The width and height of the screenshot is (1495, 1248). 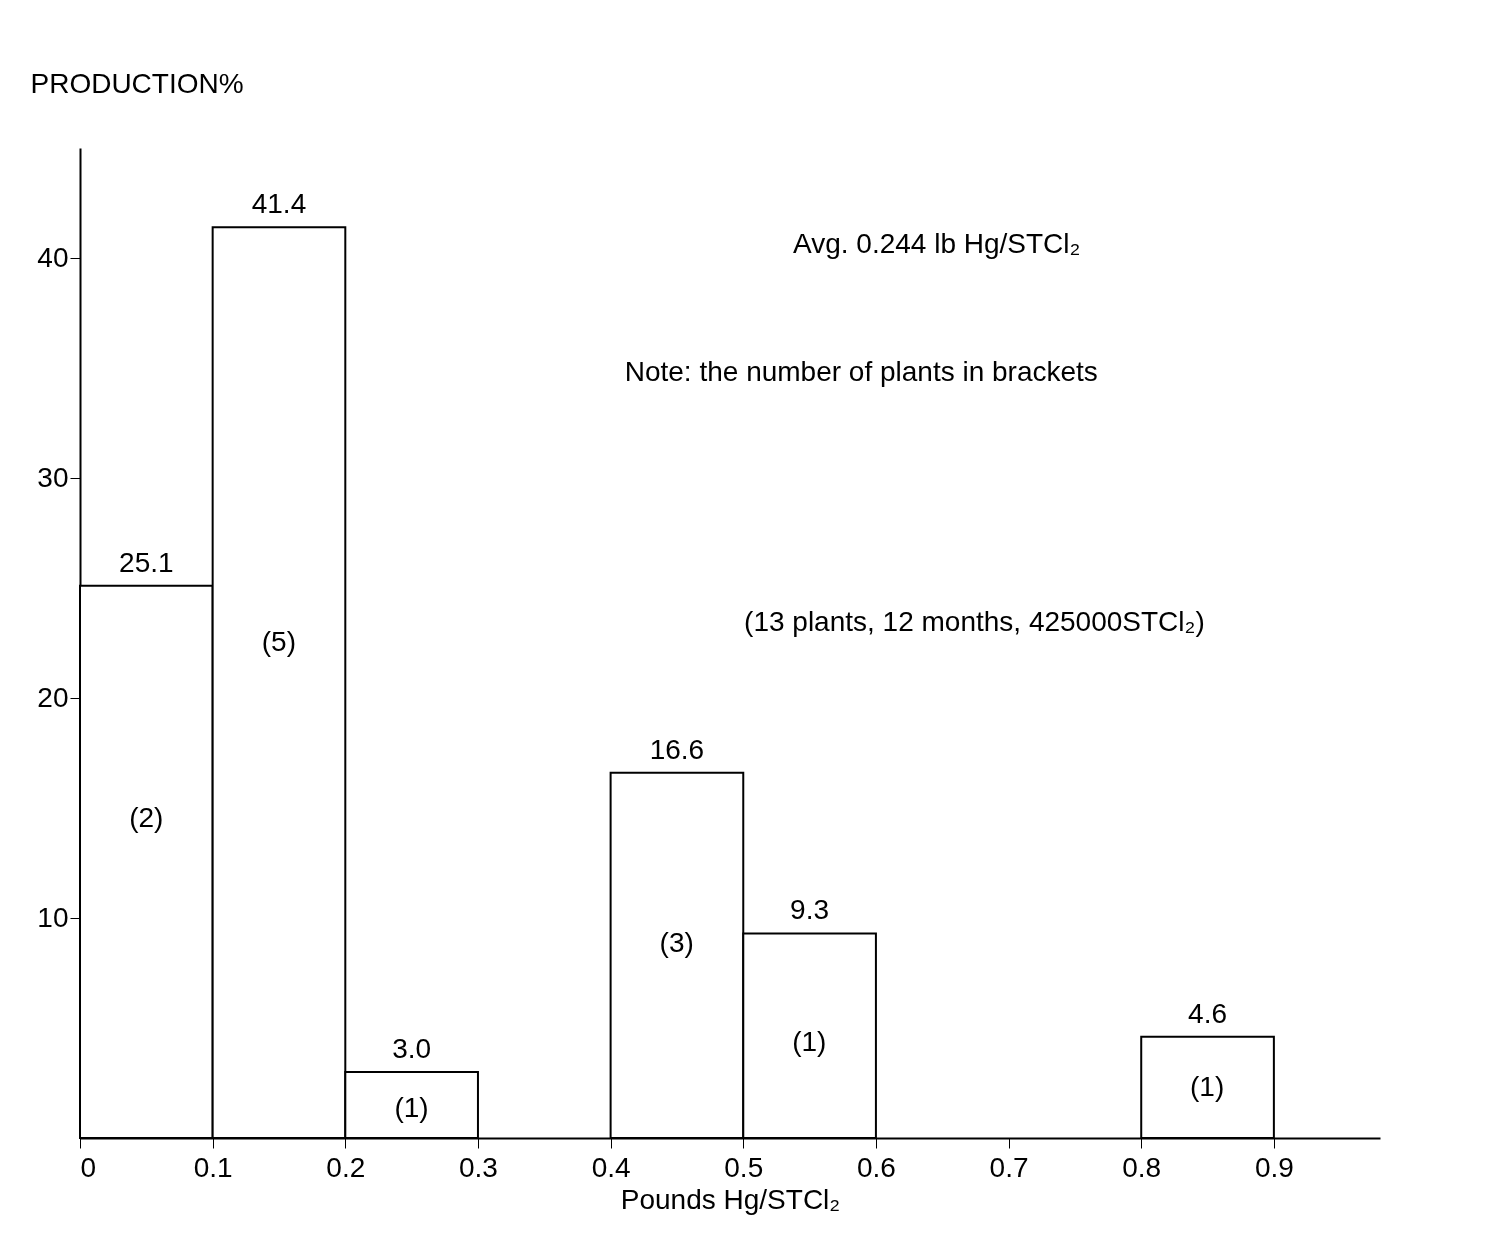 I want to click on x-tick-label: 0.8, so click(x=1142, y=1167).